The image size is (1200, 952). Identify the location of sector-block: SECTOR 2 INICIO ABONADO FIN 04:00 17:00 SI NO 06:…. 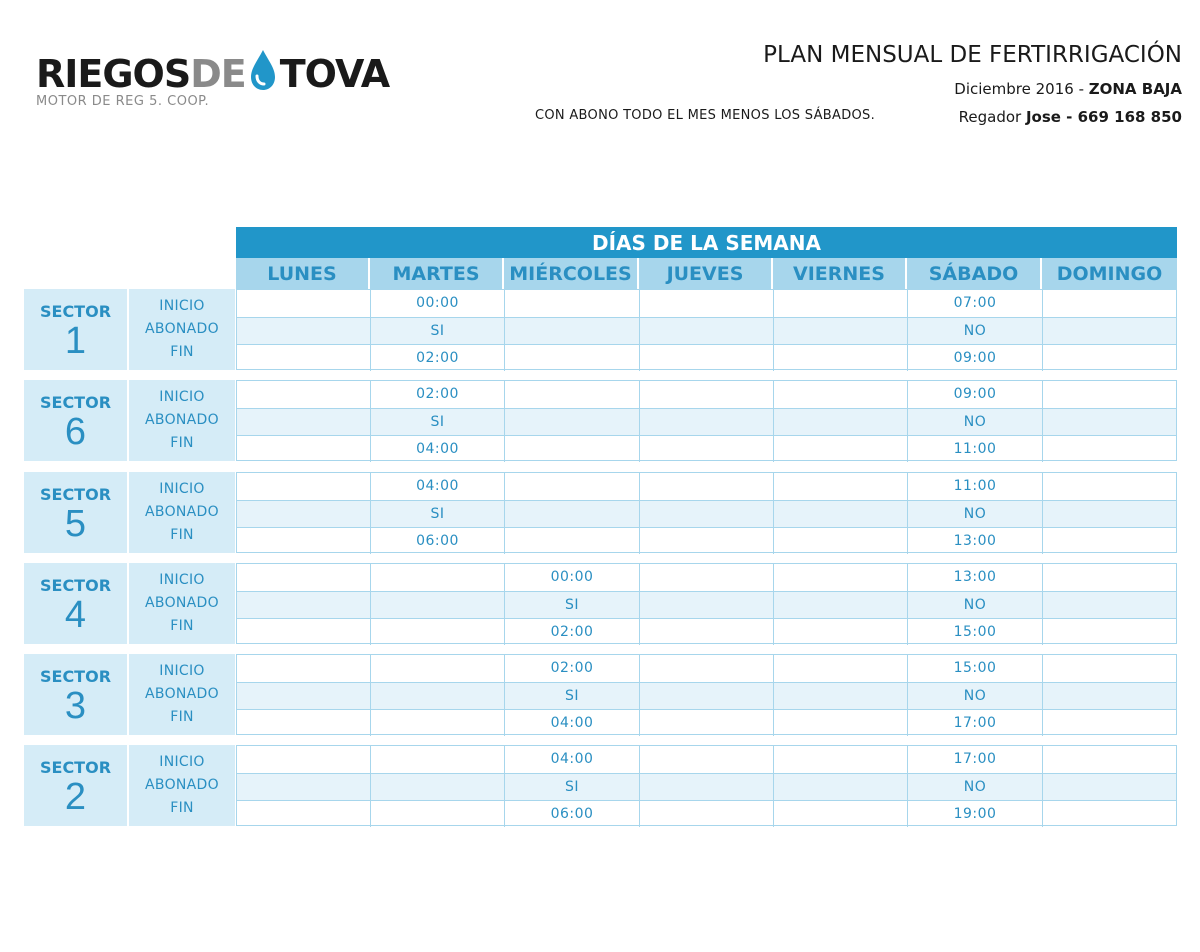
(600, 786).